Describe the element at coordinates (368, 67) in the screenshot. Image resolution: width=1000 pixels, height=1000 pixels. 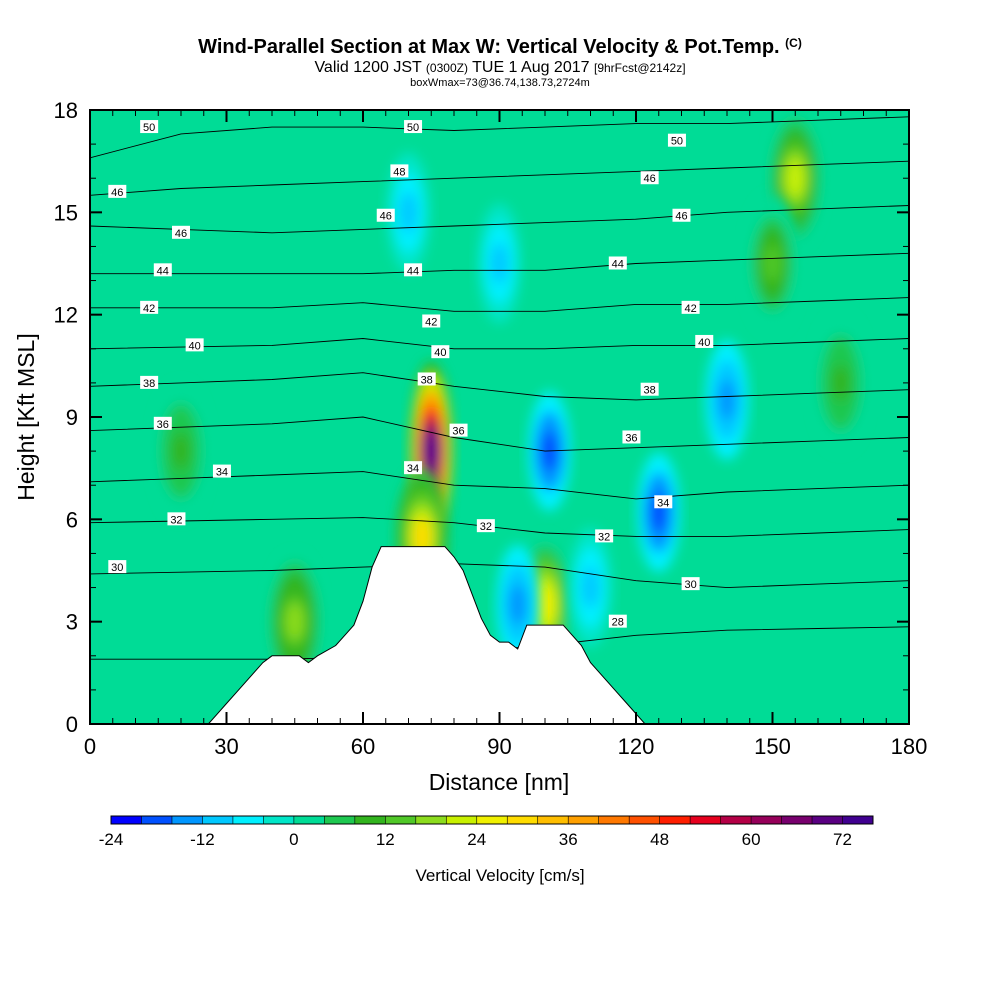
I see `valid-time: Valid 1200 JST` at that location.